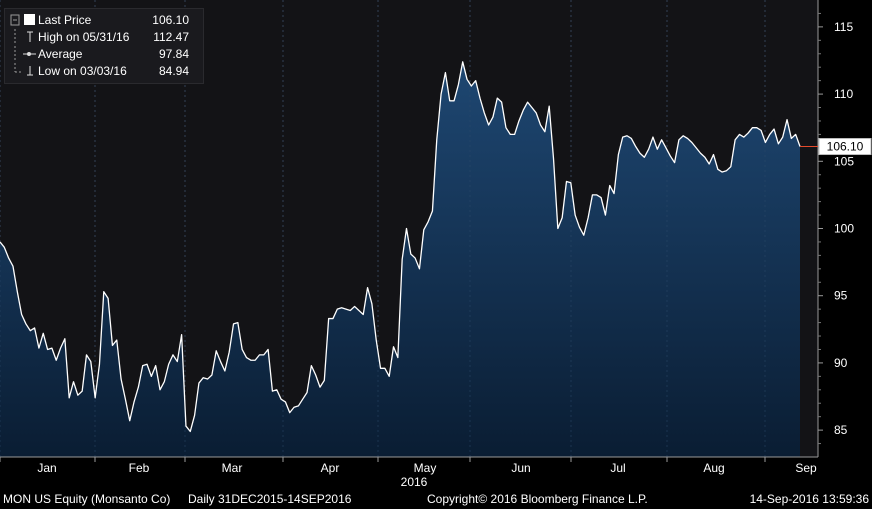 The height and width of the screenshot is (509, 872). I want to click on legend-label: Average, so click(60, 54).